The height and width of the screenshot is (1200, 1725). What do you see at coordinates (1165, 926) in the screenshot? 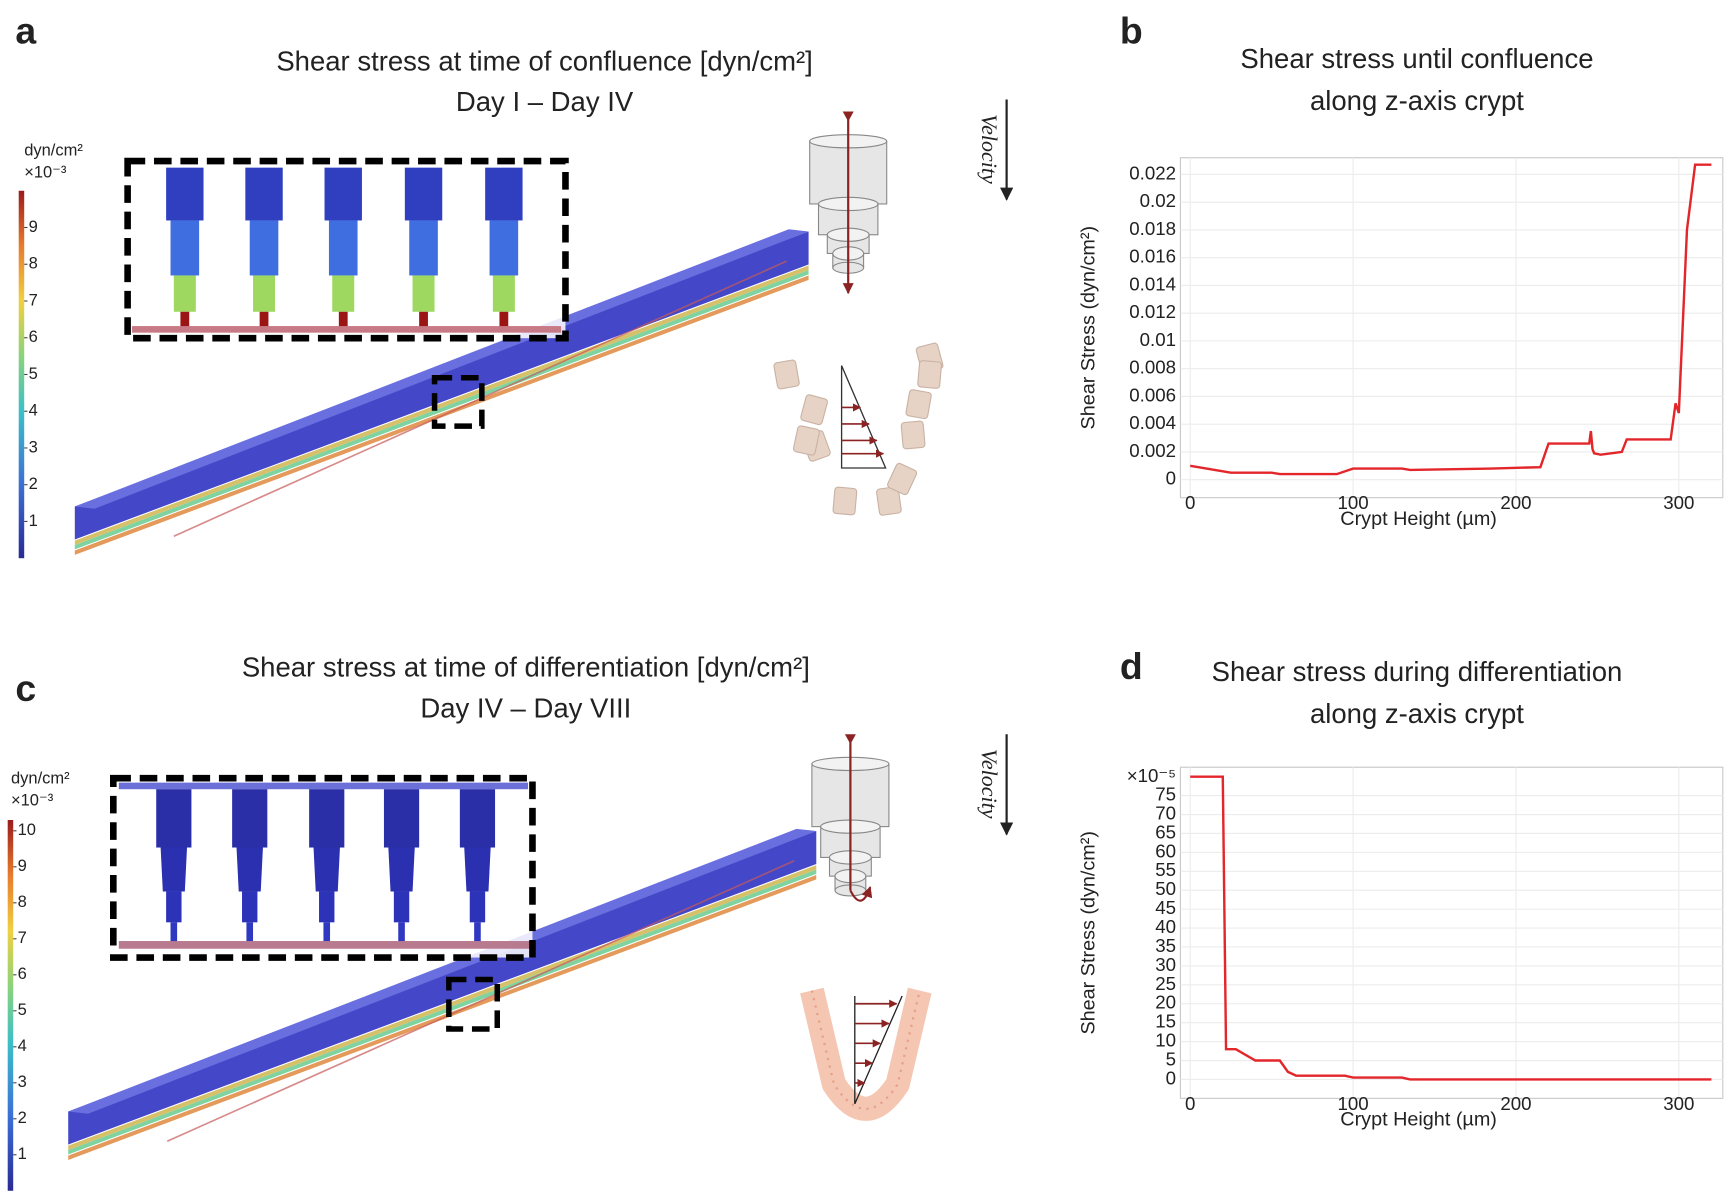
I see `y-tick-label: 40` at bounding box center [1165, 926].